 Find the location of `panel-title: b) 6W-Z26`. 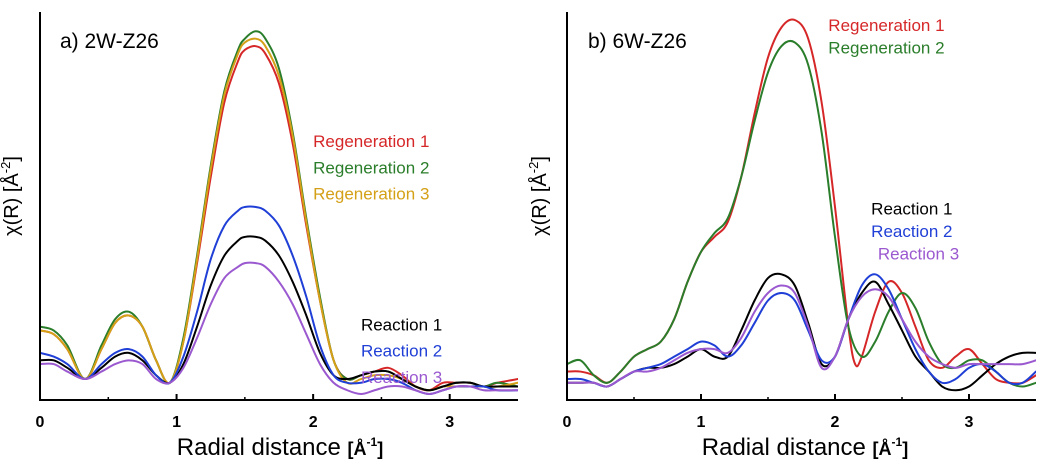

panel-title: b) 6W-Z26 is located at coordinates (637, 41).